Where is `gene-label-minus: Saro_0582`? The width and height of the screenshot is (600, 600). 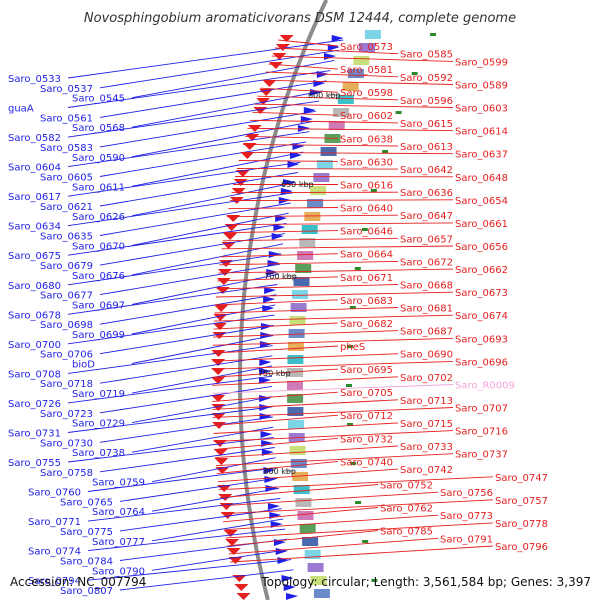
gene-label-minus: Saro_0582 is located at coordinates (34, 138).